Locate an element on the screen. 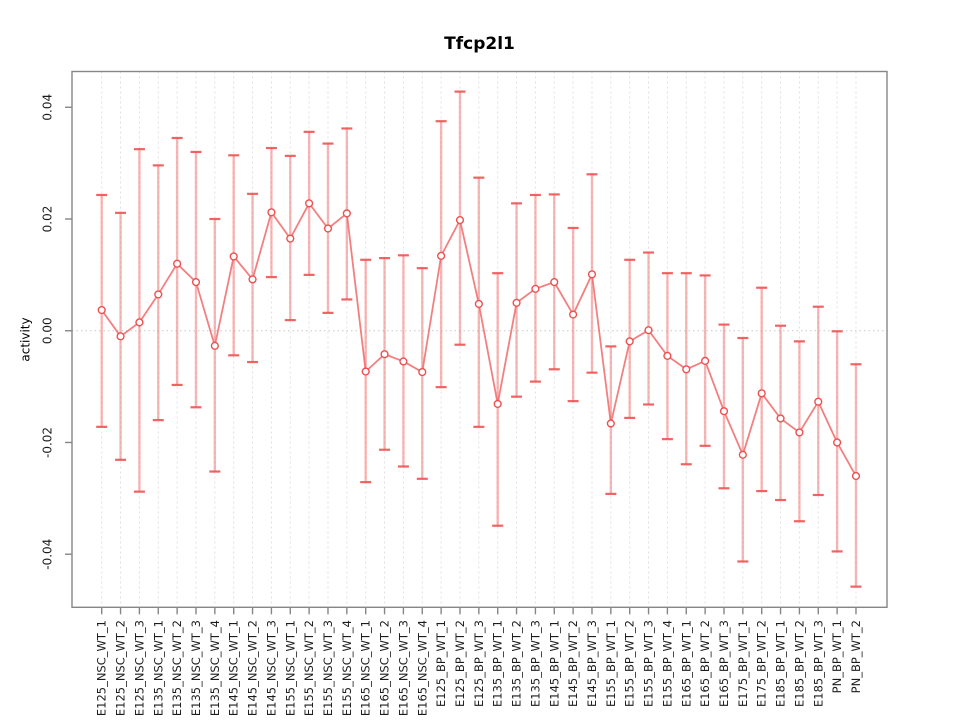 This screenshot has height=720, width=960. x-tick-label: E155_NSC_WT_2 is located at coordinates (309, 668).